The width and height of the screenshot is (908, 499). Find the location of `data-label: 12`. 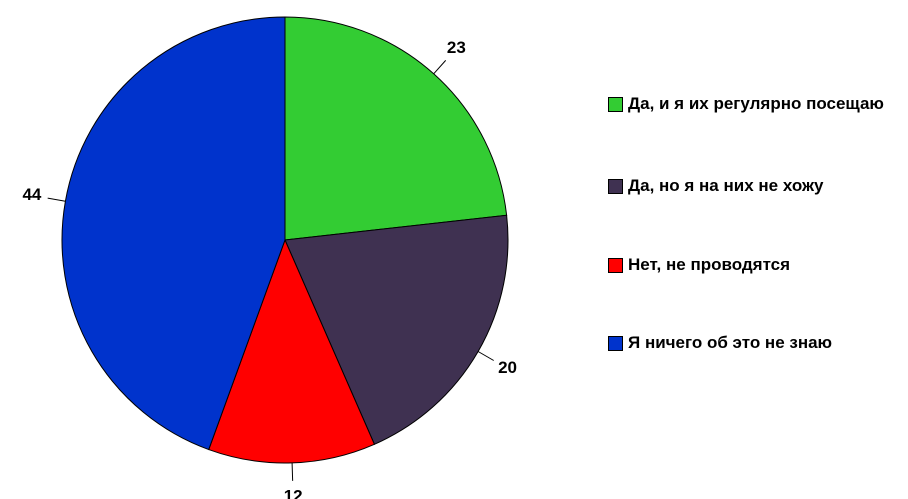

data-label: 12 is located at coordinates (293, 492).